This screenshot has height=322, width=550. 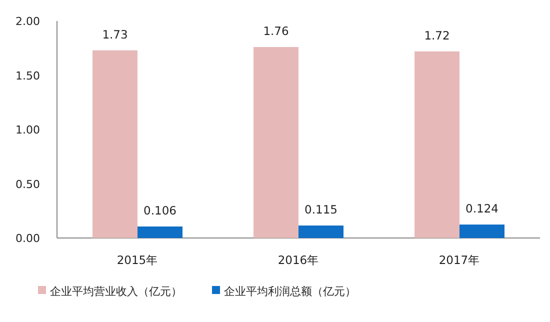 What do you see at coordinates (28, 238) in the screenshot?
I see `y-tick-label: 0.00` at bounding box center [28, 238].